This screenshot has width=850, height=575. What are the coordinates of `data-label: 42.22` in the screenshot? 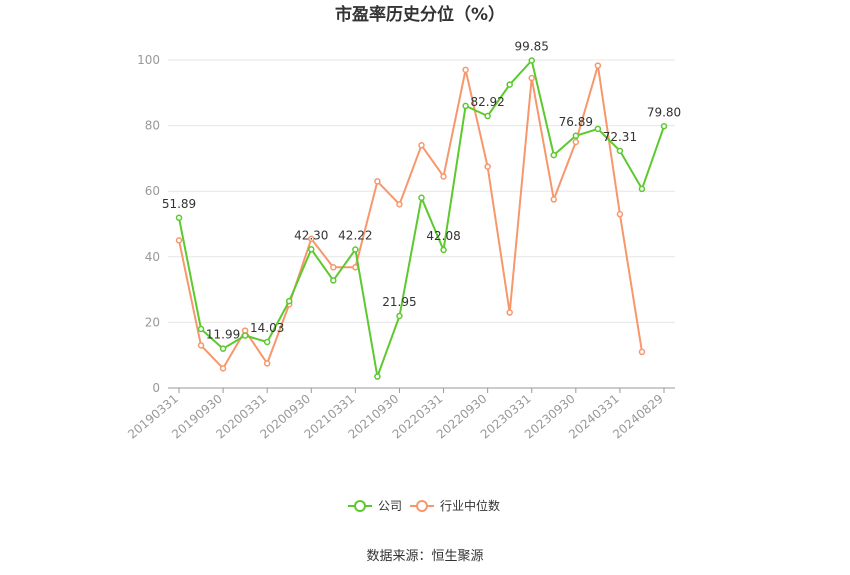 It's located at (355, 236).